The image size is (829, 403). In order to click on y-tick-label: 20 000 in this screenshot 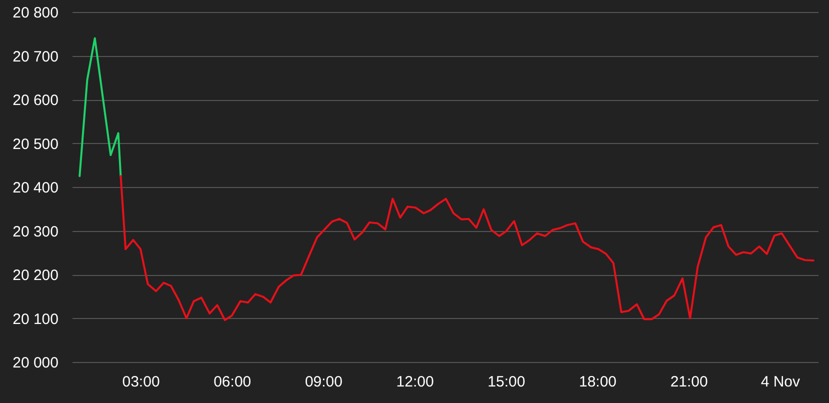, I will do `click(35, 363)`.